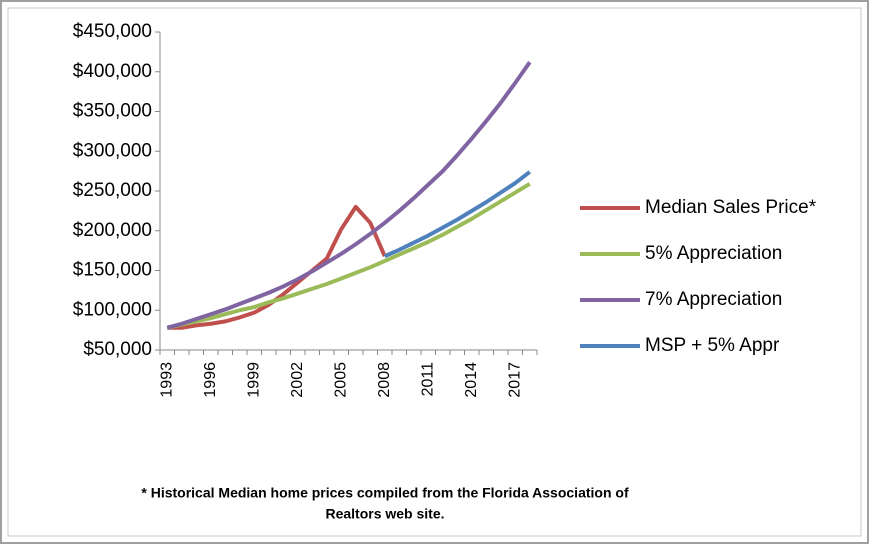  What do you see at coordinates (112, 270) in the screenshot?
I see `y-tick-label: $150,000` at bounding box center [112, 270].